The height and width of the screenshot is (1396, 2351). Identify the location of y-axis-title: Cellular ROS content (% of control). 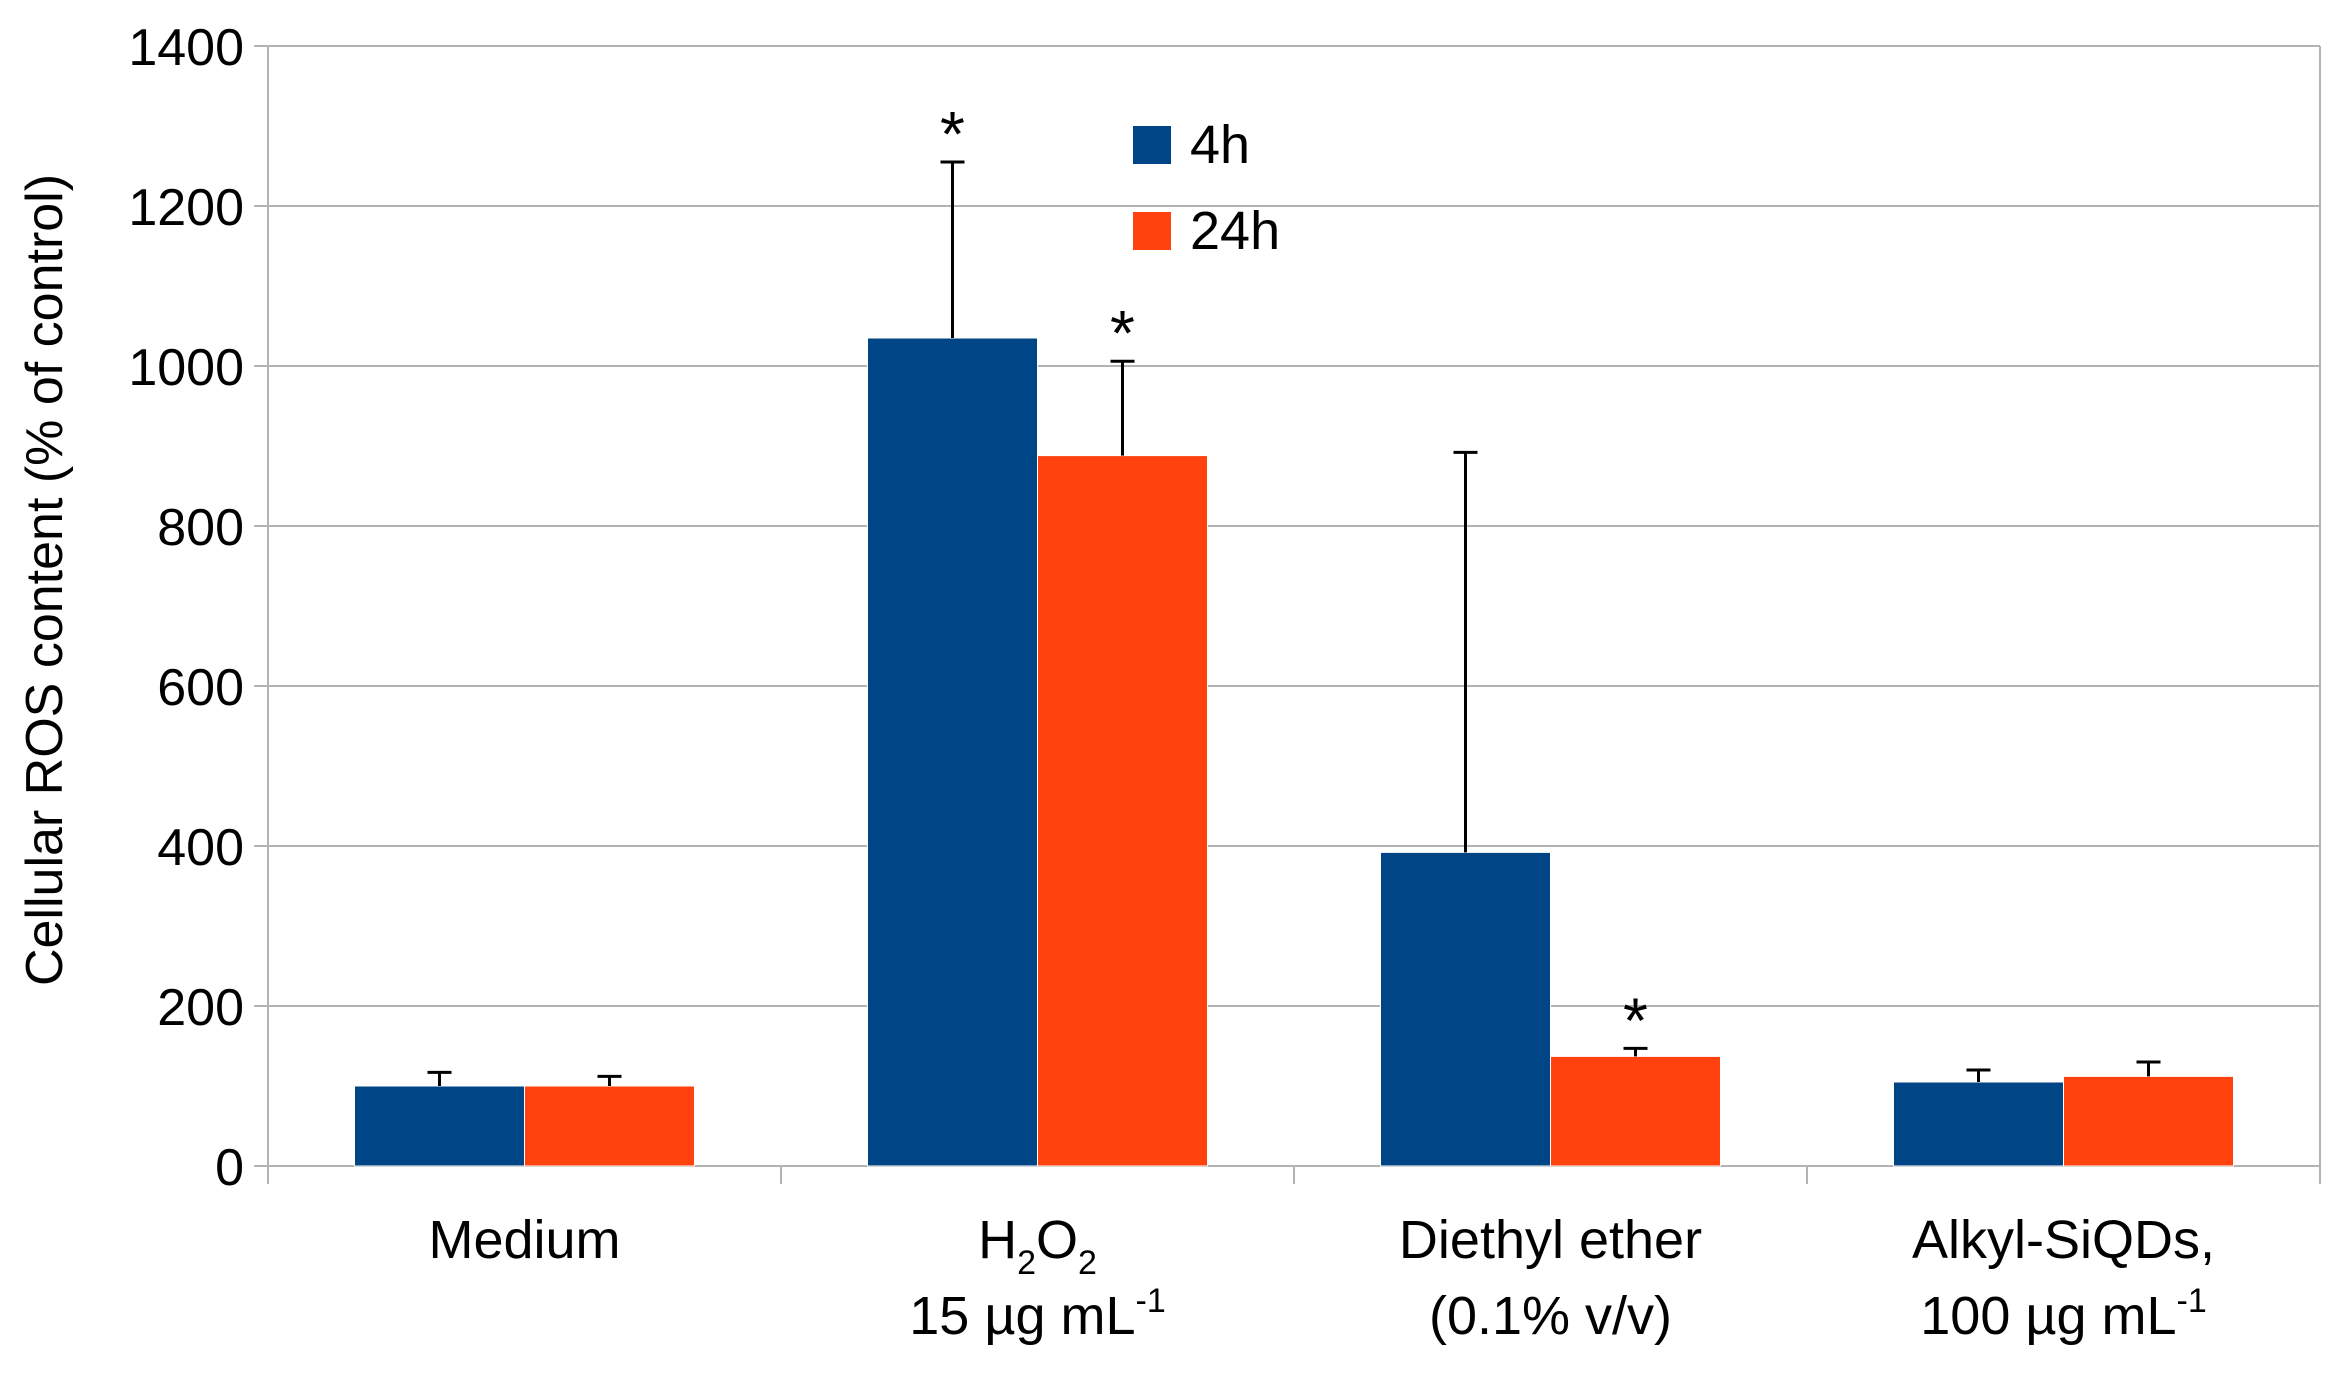
(45, 580).